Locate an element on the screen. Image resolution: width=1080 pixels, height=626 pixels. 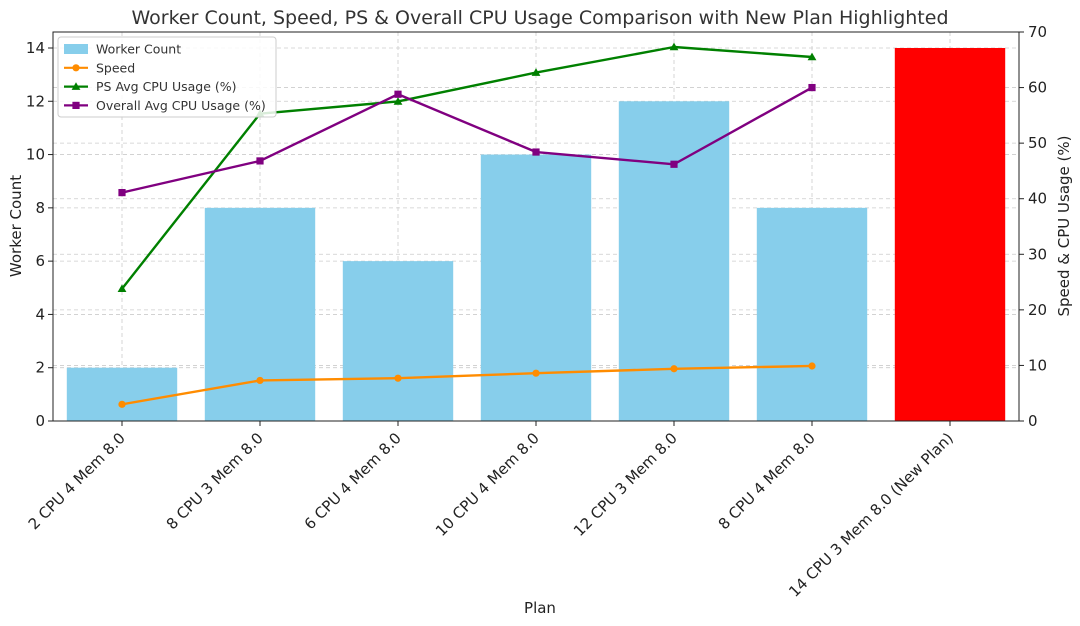
y-tick-label: 0 is located at coordinates (40, 421).